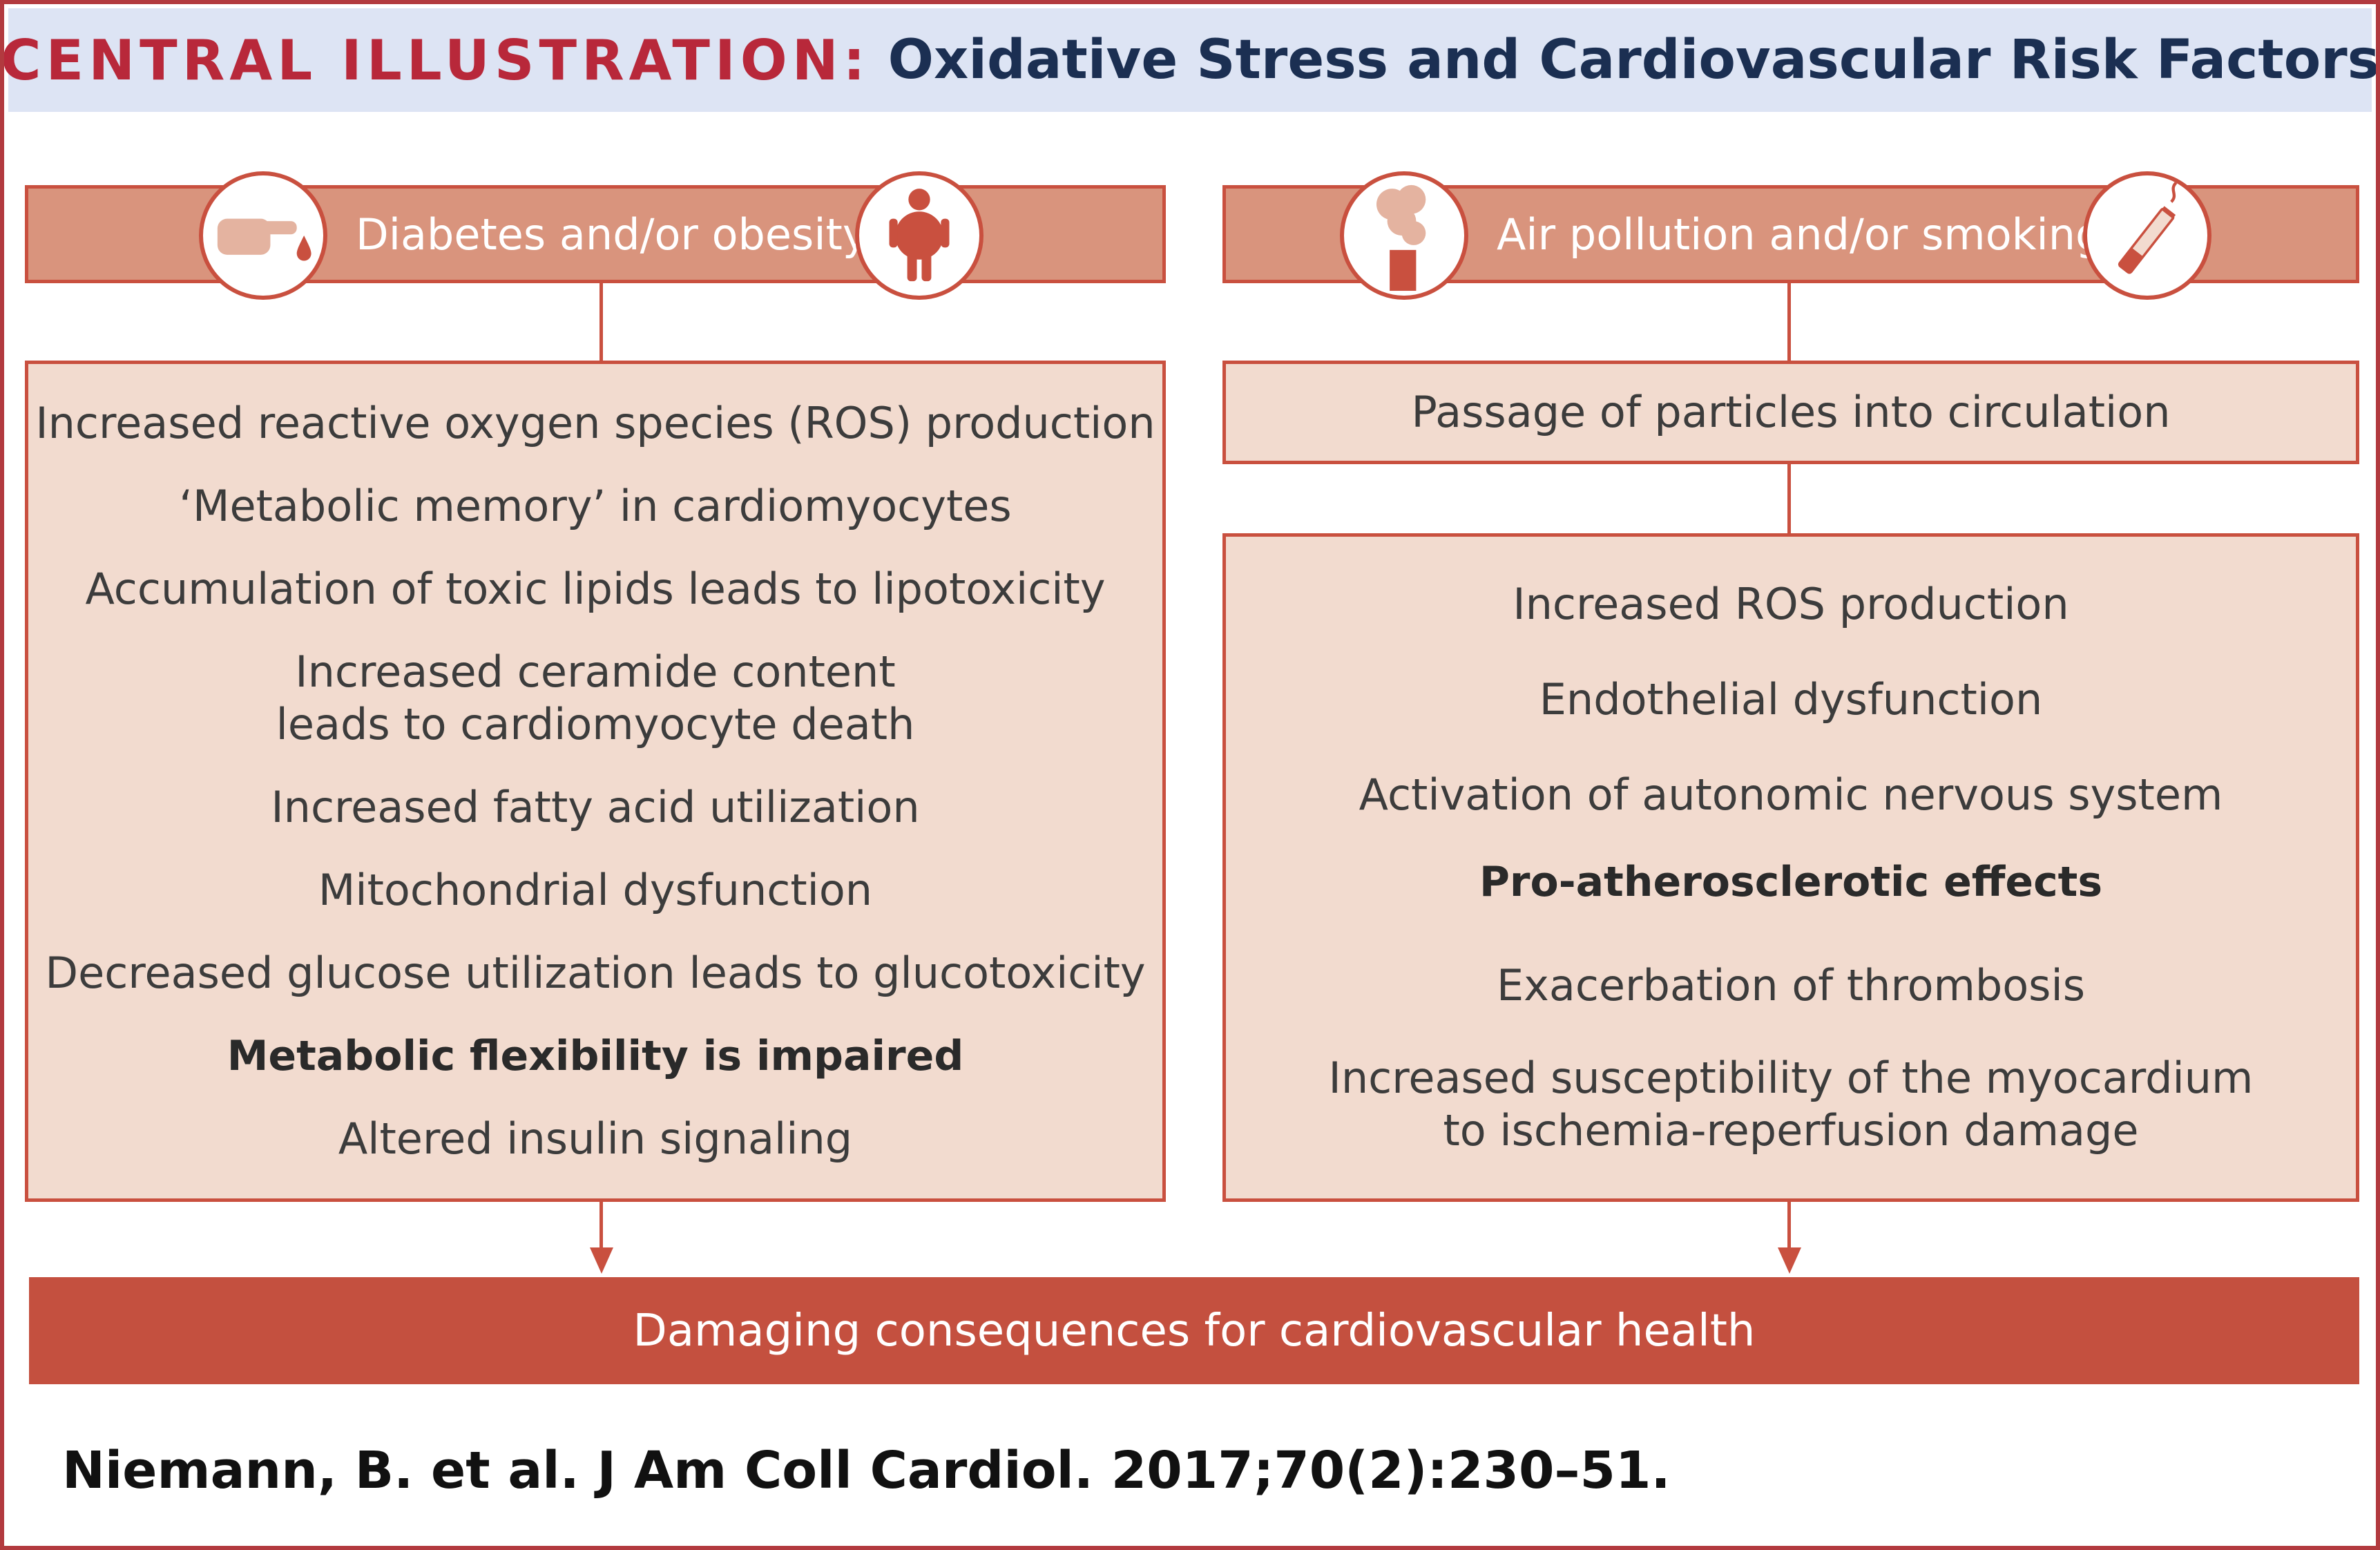  Describe the element at coordinates (595, 506) in the screenshot. I see `left-item: ‘Metabolic memory’ in cardiomyocytes` at that location.